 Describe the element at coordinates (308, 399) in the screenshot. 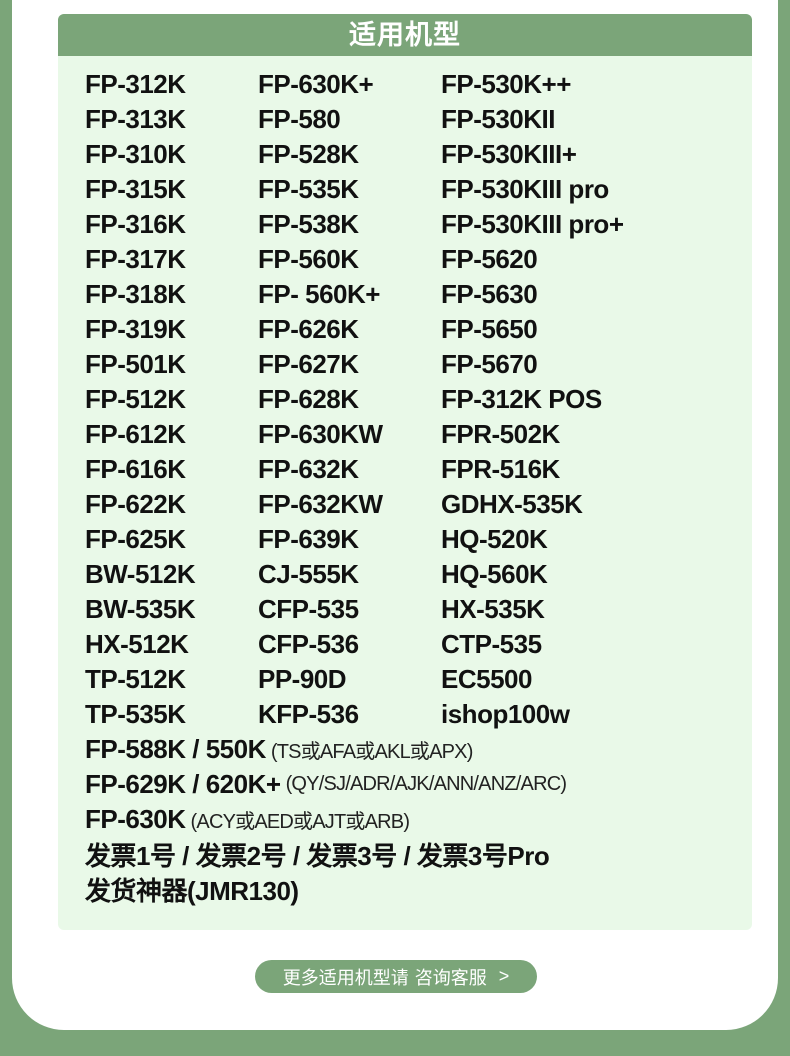

I see `model-name: FP-628K` at that location.